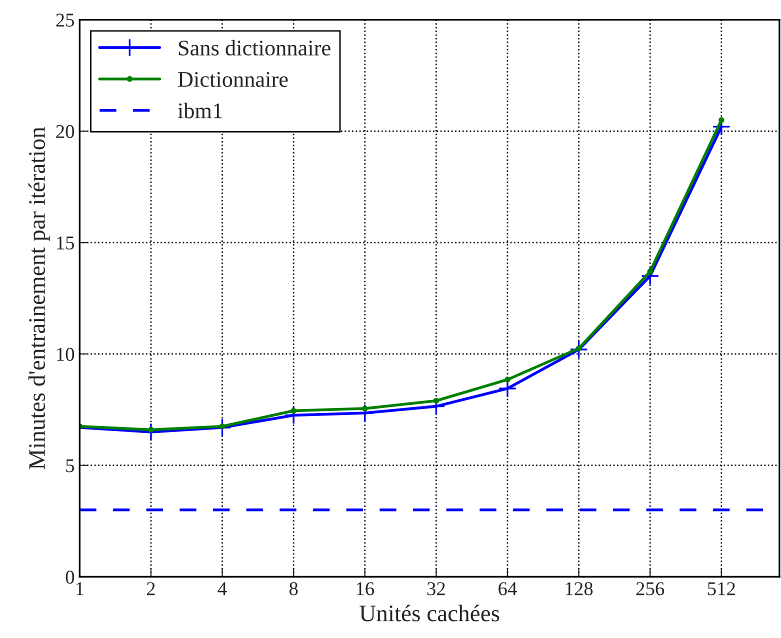 Image resolution: width=781 pixels, height=638 pixels. I want to click on x-axis-title: Unités cachées, so click(430, 613).